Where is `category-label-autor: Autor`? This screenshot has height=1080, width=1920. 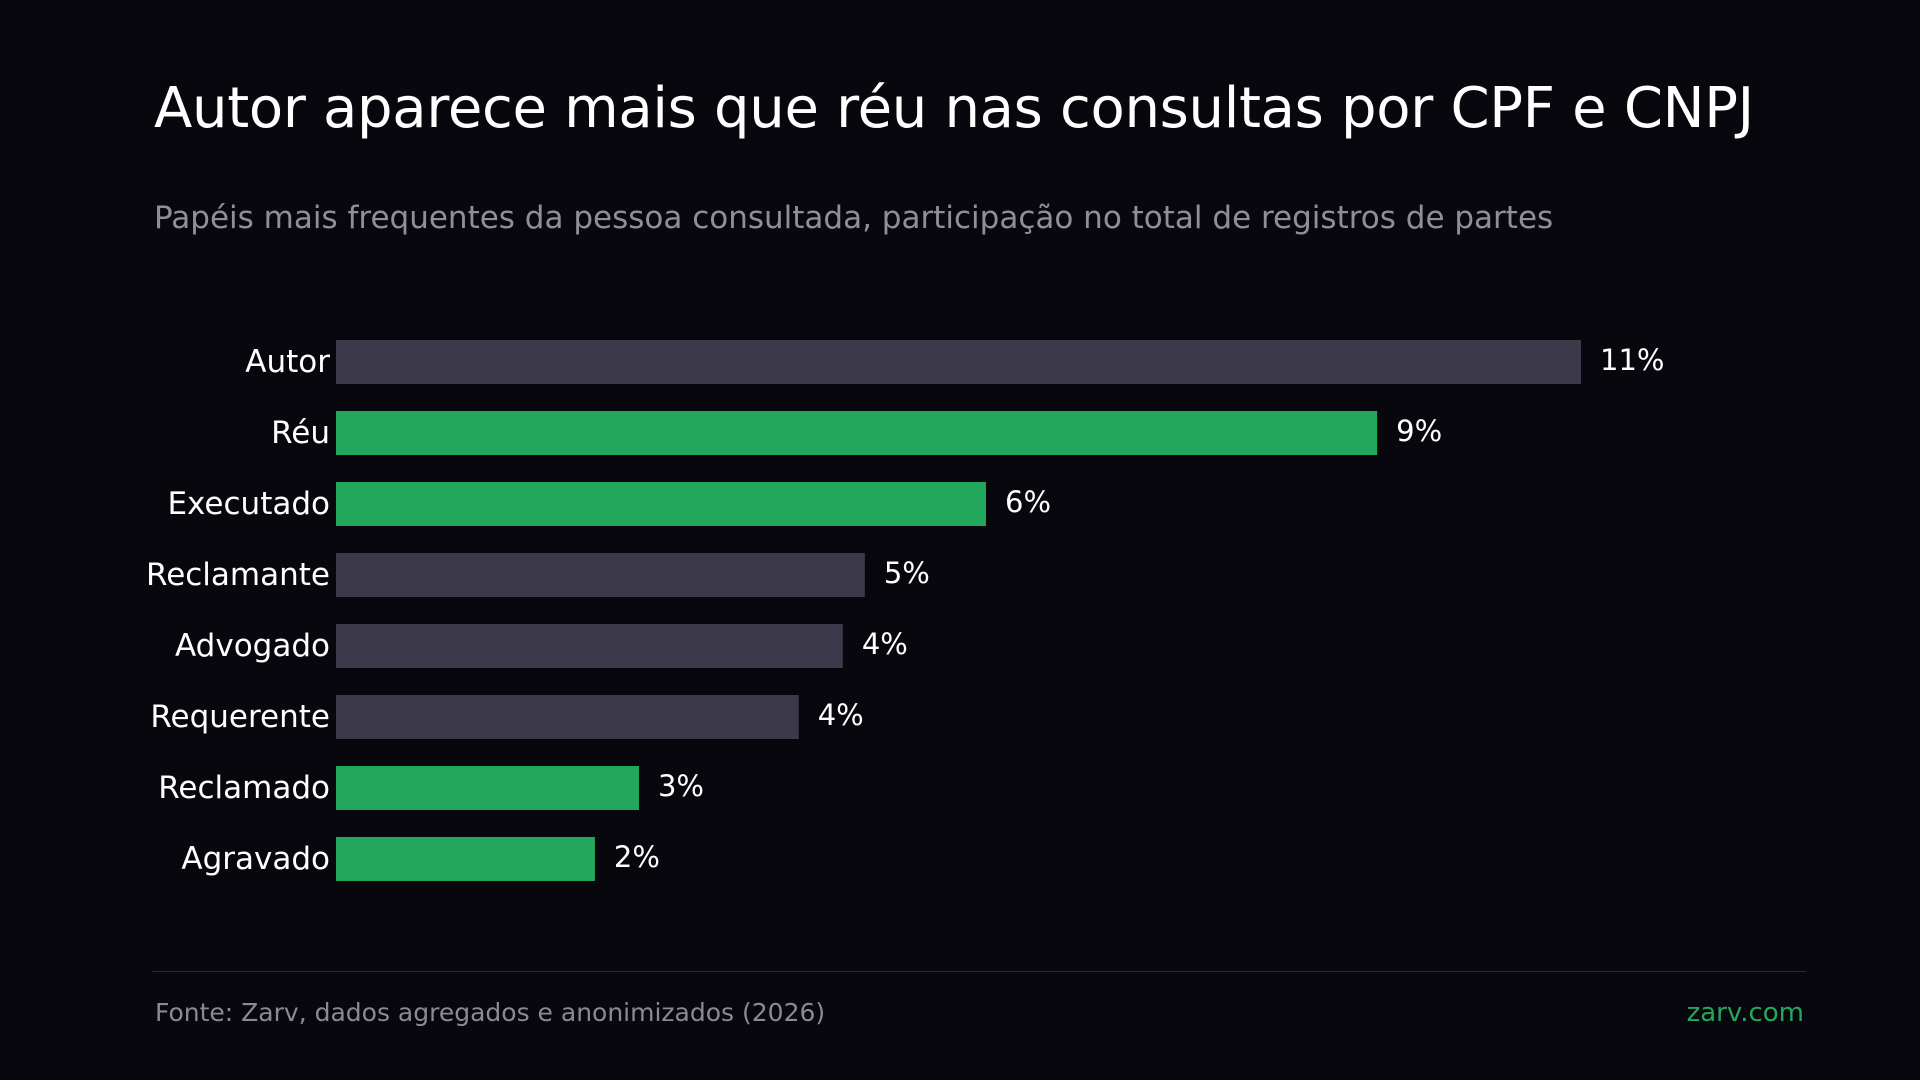 category-label-autor: Autor is located at coordinates (287, 362).